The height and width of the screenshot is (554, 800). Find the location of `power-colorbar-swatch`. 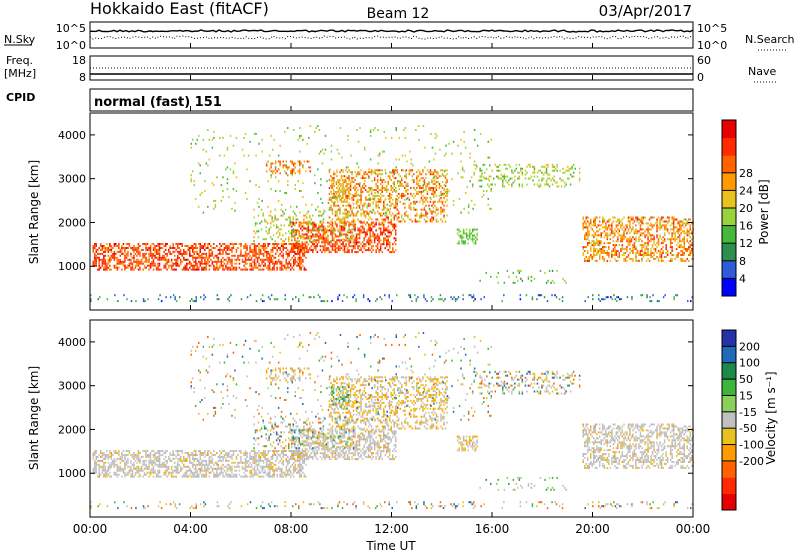

power-colorbar-swatch is located at coordinates (729, 129).